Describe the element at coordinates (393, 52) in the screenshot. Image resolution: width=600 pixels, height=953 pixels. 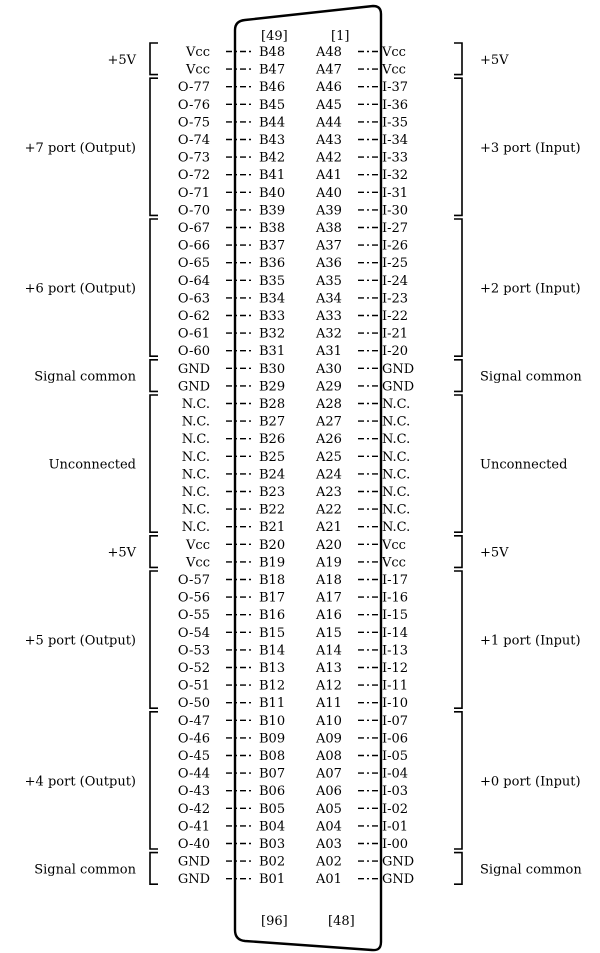
I see `right-signal-label: Vcc` at that location.